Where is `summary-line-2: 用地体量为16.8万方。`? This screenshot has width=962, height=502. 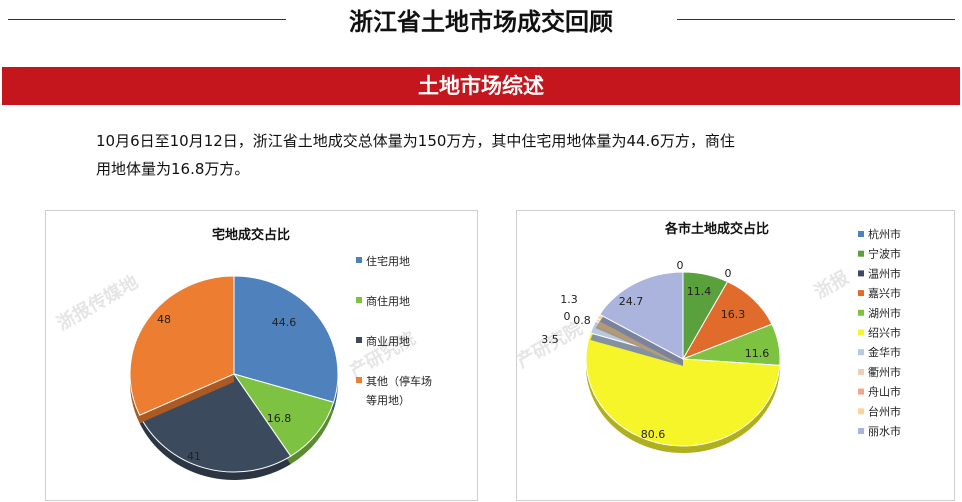
summary-line-2: 用地体量为16.8万方。 is located at coordinates (173, 169).